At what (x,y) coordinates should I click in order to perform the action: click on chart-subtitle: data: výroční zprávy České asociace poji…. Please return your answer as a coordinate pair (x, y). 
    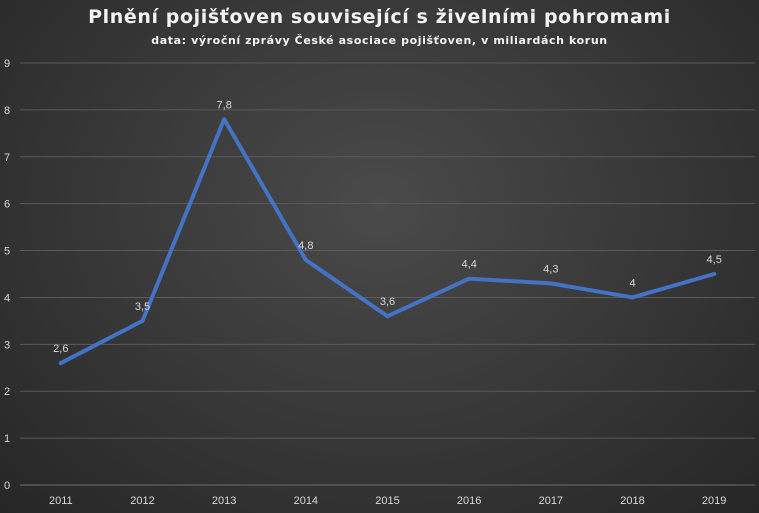
    Looking at the image, I should click on (379, 40).